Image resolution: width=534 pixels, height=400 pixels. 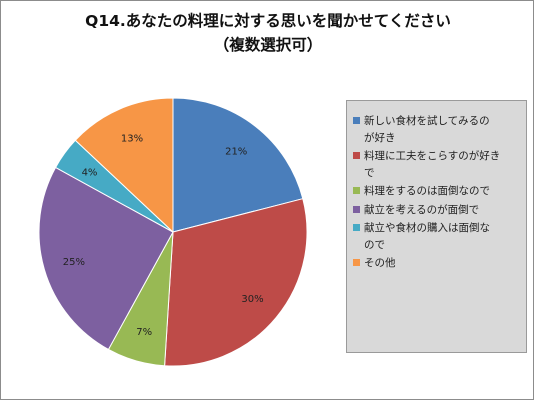 What do you see at coordinates (144, 332) in the screenshot?
I see `data-label: 7%` at bounding box center [144, 332].